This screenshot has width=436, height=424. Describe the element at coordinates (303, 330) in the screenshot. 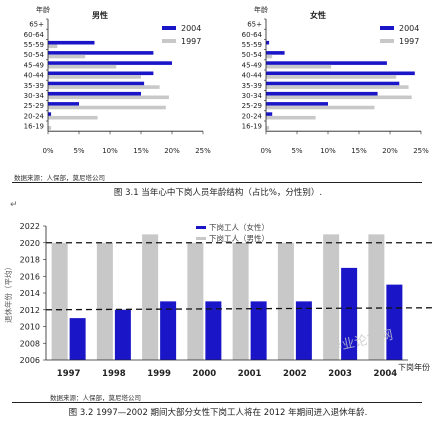

I see `bar-下岗工人（女性）-2002` at that location.